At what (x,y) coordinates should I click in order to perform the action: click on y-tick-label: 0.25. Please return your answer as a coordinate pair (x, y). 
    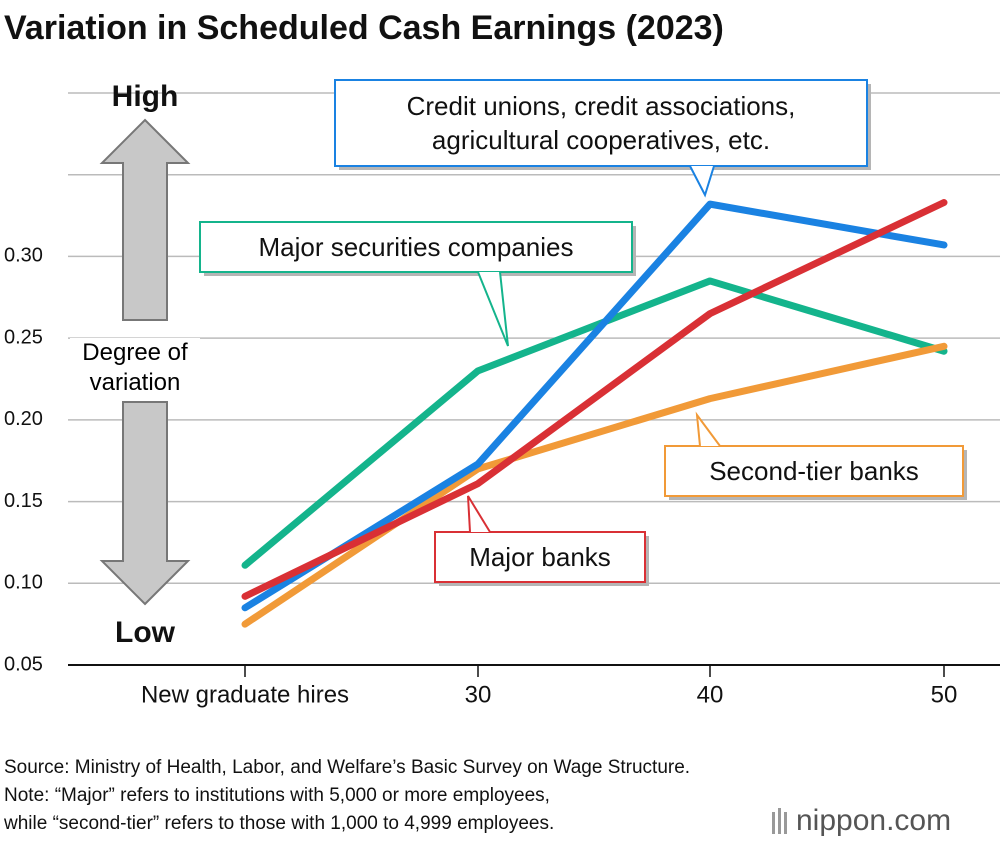
    Looking at the image, I should click on (23, 337).